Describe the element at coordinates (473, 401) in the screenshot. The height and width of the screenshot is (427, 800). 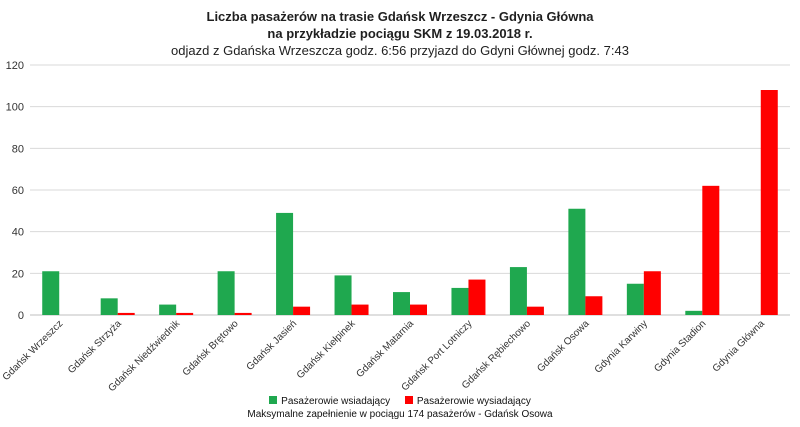
I see `legend-label-alighting: Pasażerowie wysiadający` at that location.